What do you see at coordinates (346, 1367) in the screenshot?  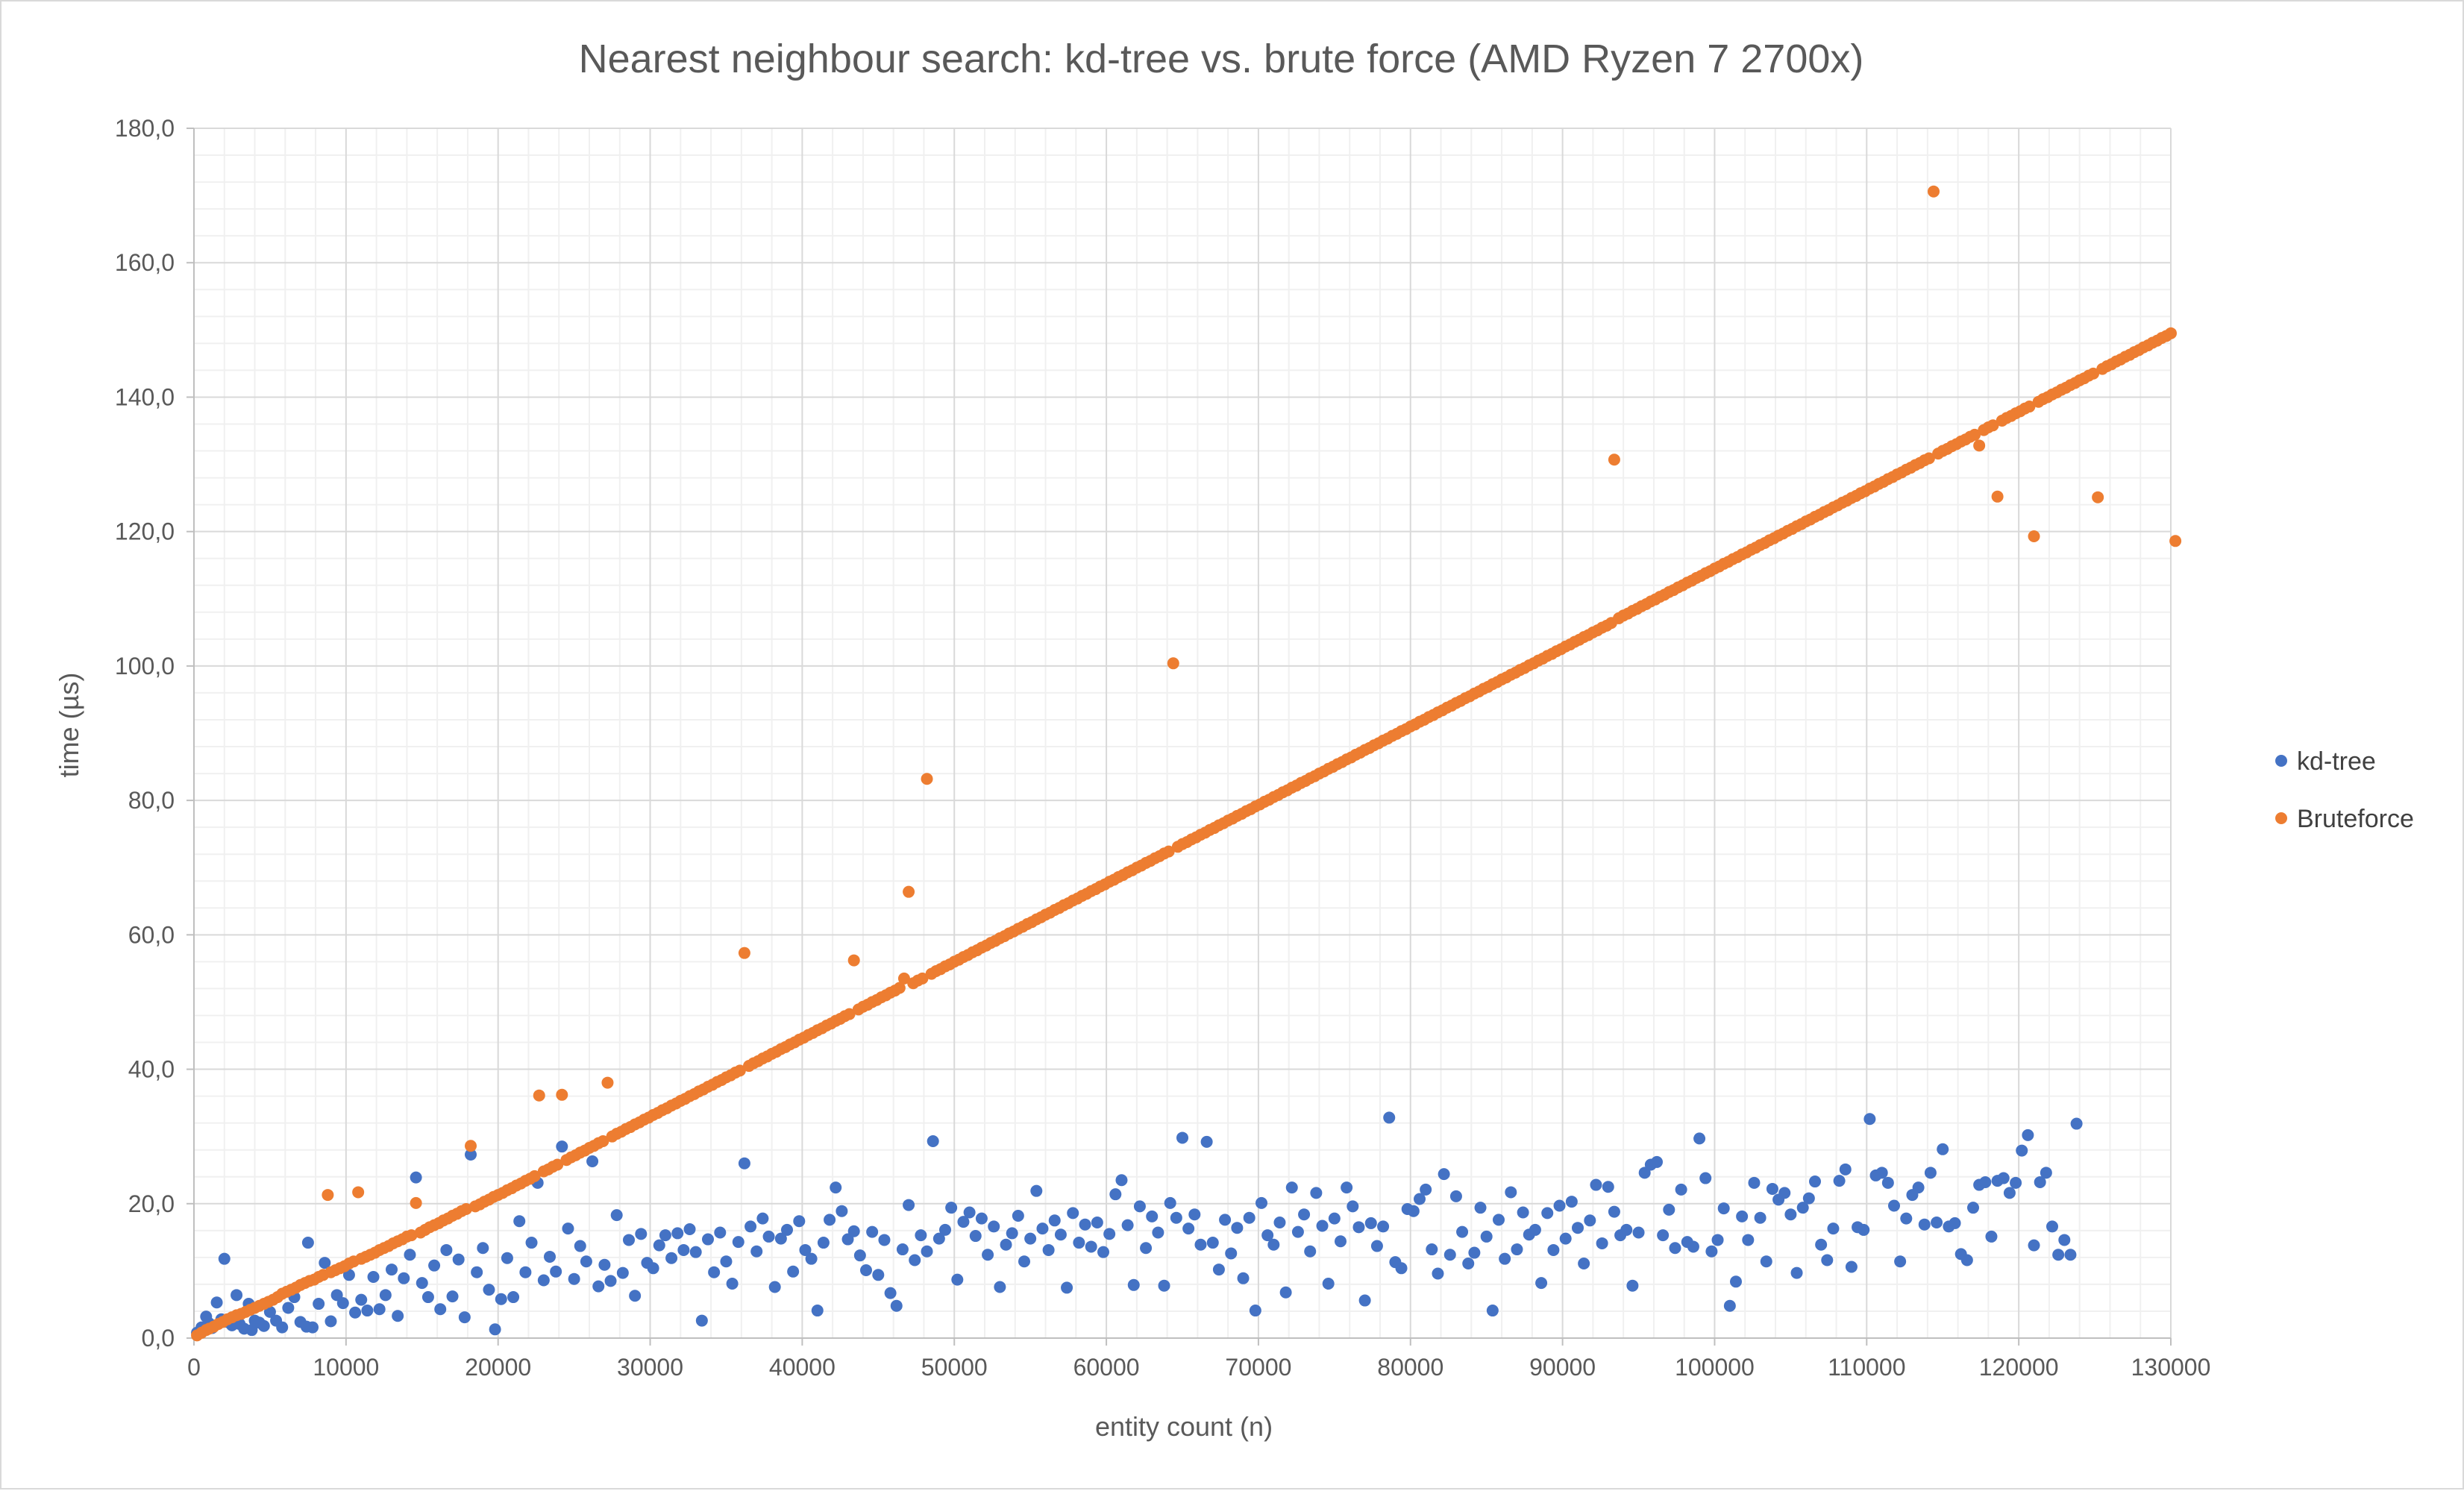 I see `x-tick-label: 10000` at bounding box center [346, 1367].